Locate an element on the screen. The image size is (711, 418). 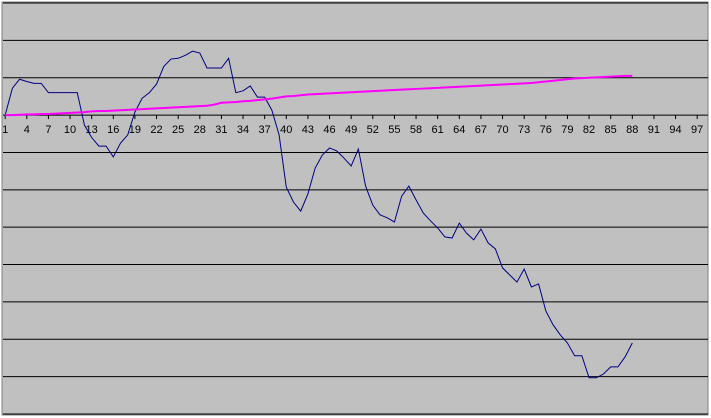
x-tick-label: 40 is located at coordinates (286, 130).